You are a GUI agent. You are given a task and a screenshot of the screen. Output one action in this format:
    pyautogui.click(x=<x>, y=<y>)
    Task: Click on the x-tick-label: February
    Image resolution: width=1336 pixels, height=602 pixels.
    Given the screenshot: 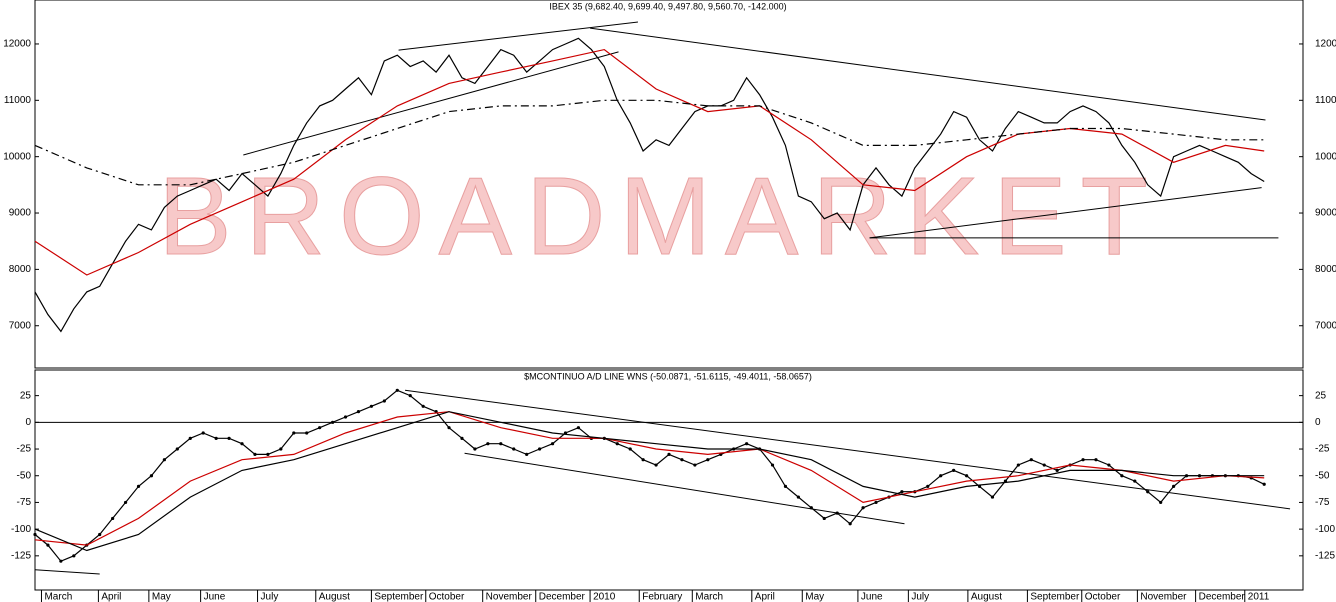 What is the action you would take?
    pyautogui.click(x=662, y=597)
    